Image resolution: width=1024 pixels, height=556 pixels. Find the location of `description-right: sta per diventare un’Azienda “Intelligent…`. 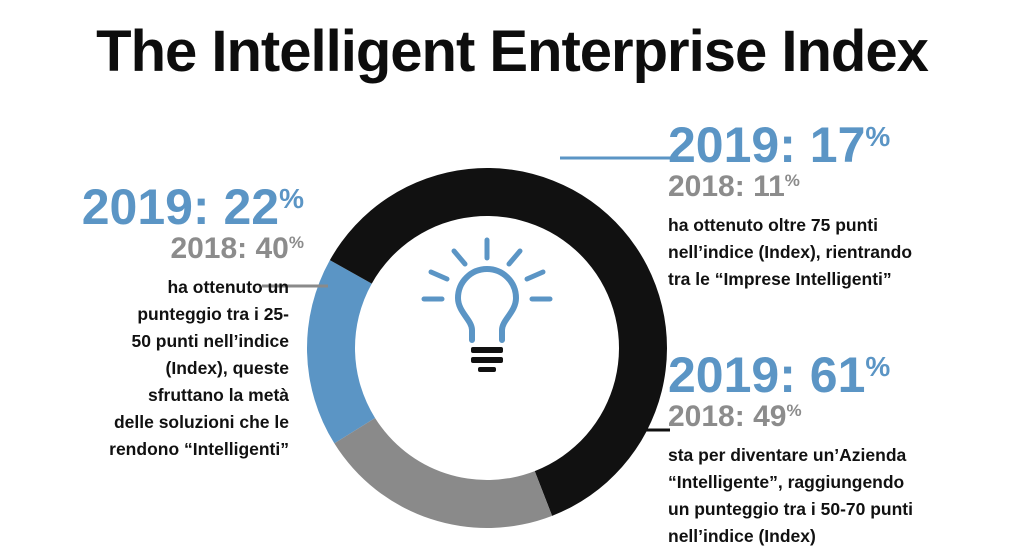

description-right: sta per diventare un’Azienda “Intelligent… is located at coordinates (790, 495).